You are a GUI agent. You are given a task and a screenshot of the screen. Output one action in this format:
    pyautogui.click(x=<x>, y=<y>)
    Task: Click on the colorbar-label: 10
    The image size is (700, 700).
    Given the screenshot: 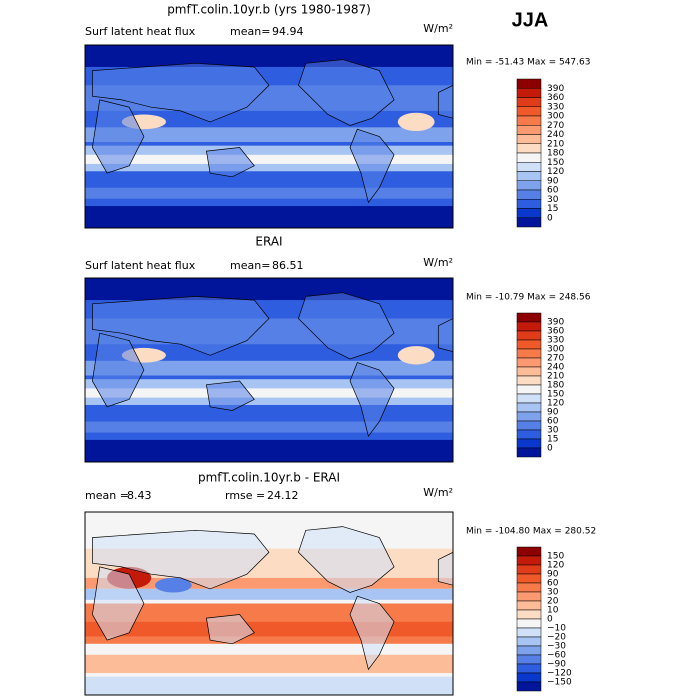 What is the action you would take?
    pyautogui.click(x=553, y=611)
    